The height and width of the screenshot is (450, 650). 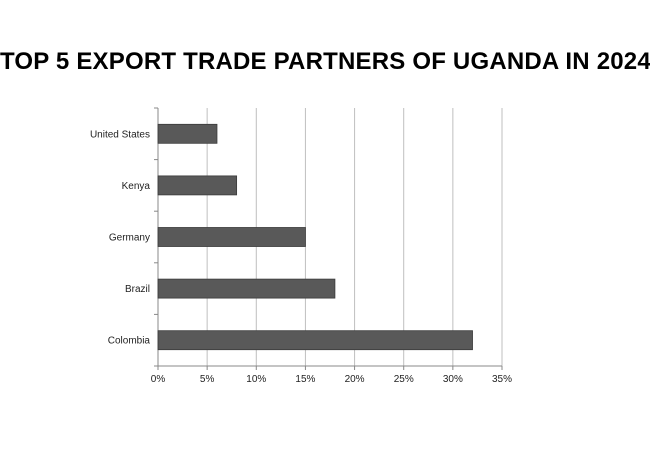 I want to click on category-label: Colombia, so click(x=129, y=341).